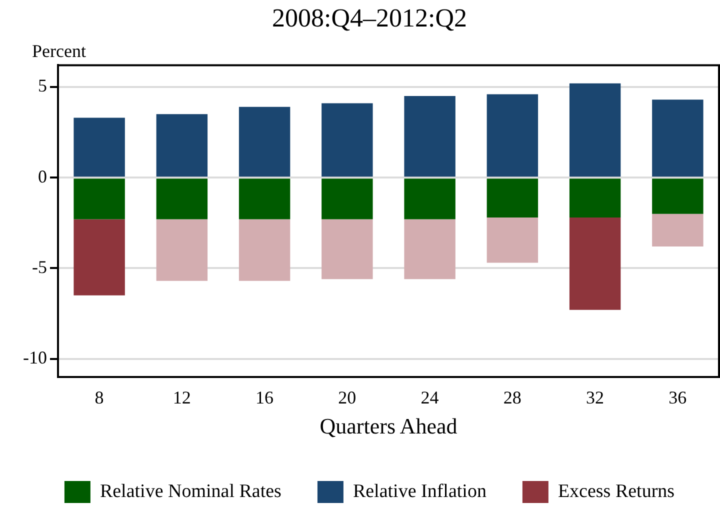 Image resolution: width=720 pixels, height=513 pixels. I want to click on x-tick-label: 36, so click(677, 398).